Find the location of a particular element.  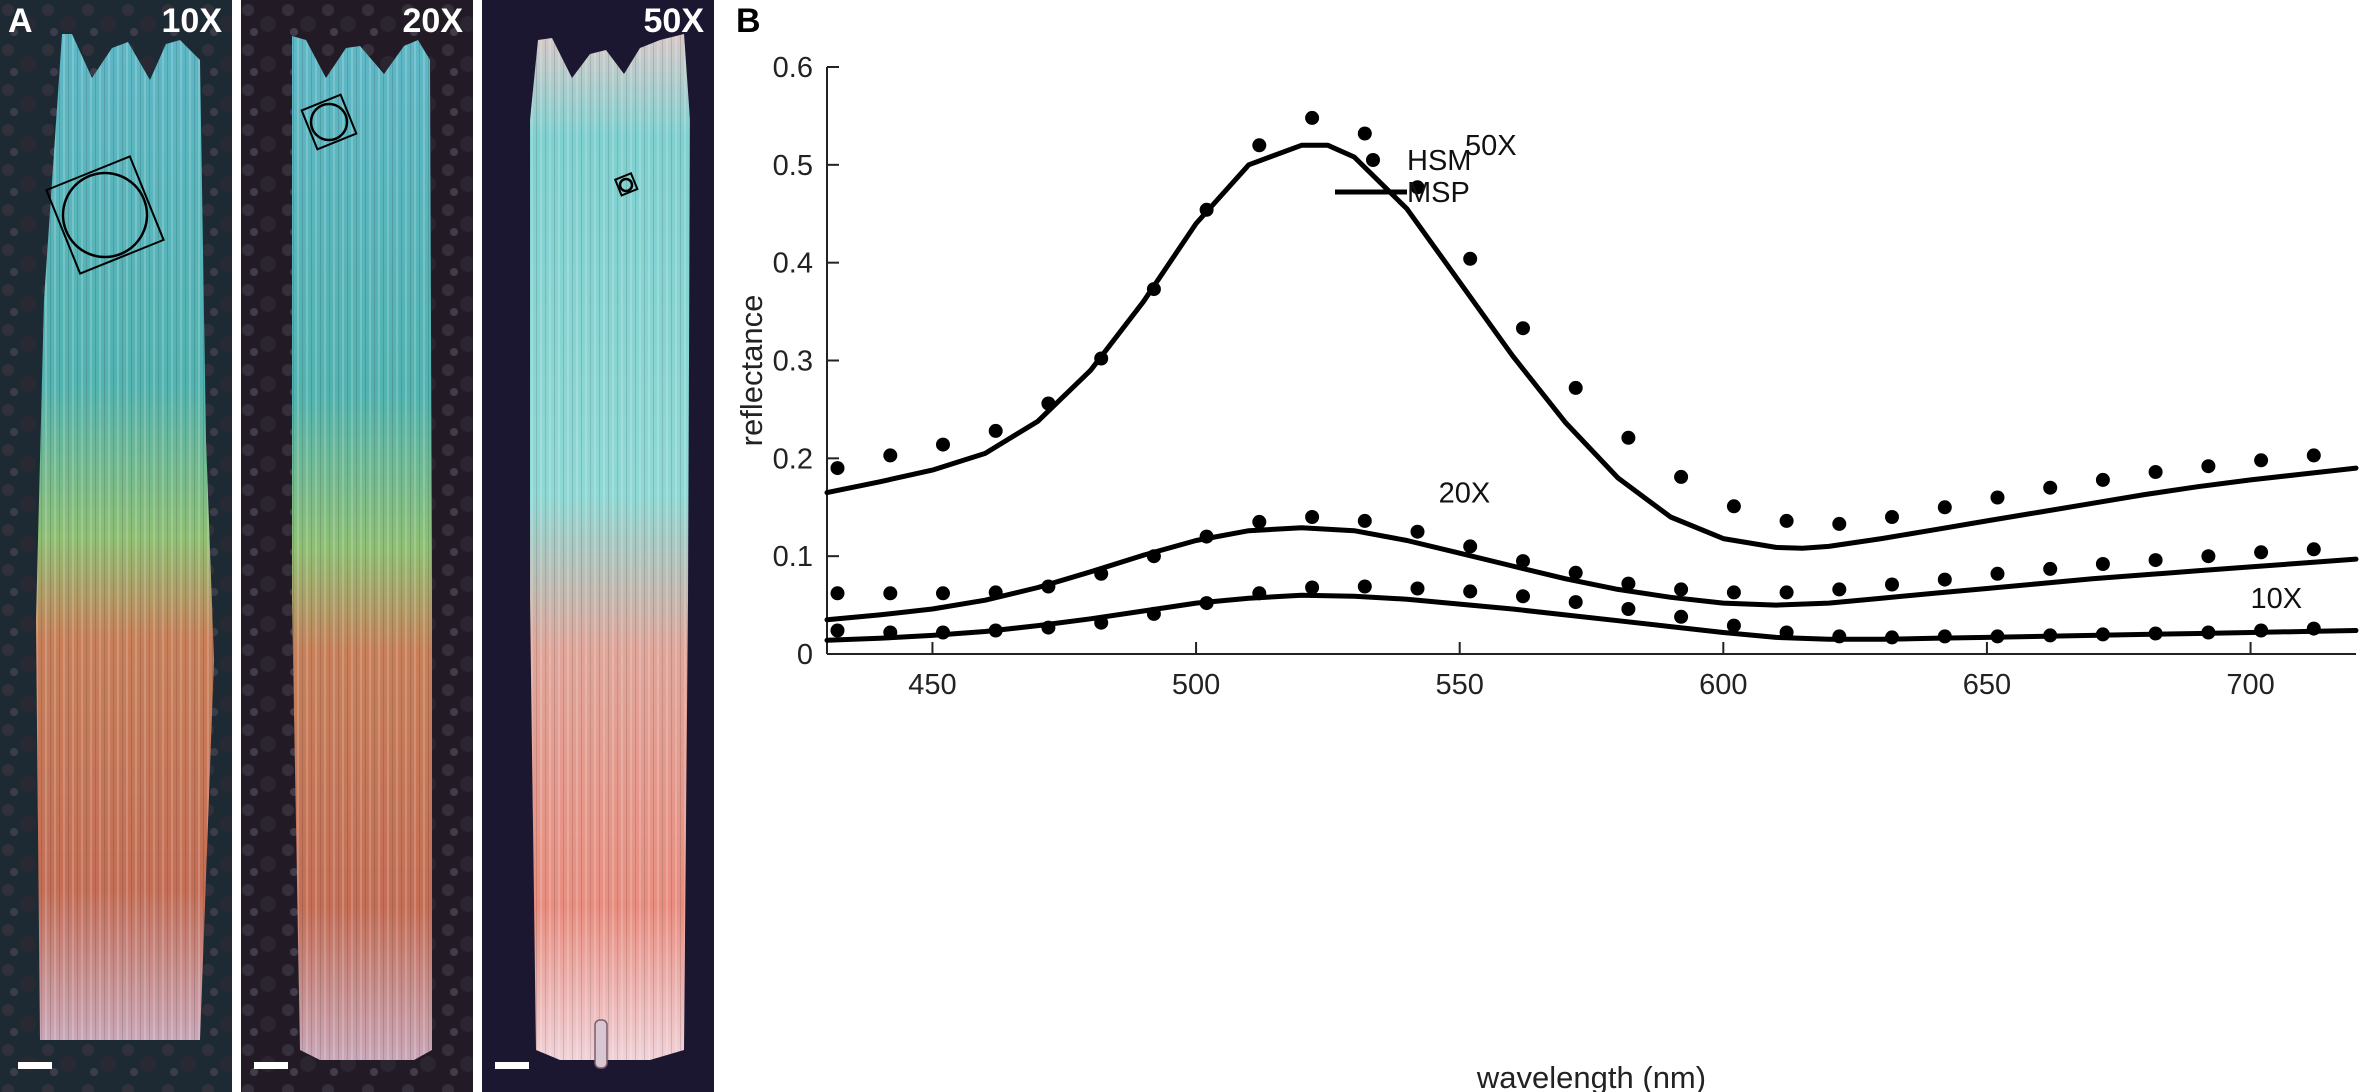

mag-label-50x: 50X is located at coordinates (674, 21).